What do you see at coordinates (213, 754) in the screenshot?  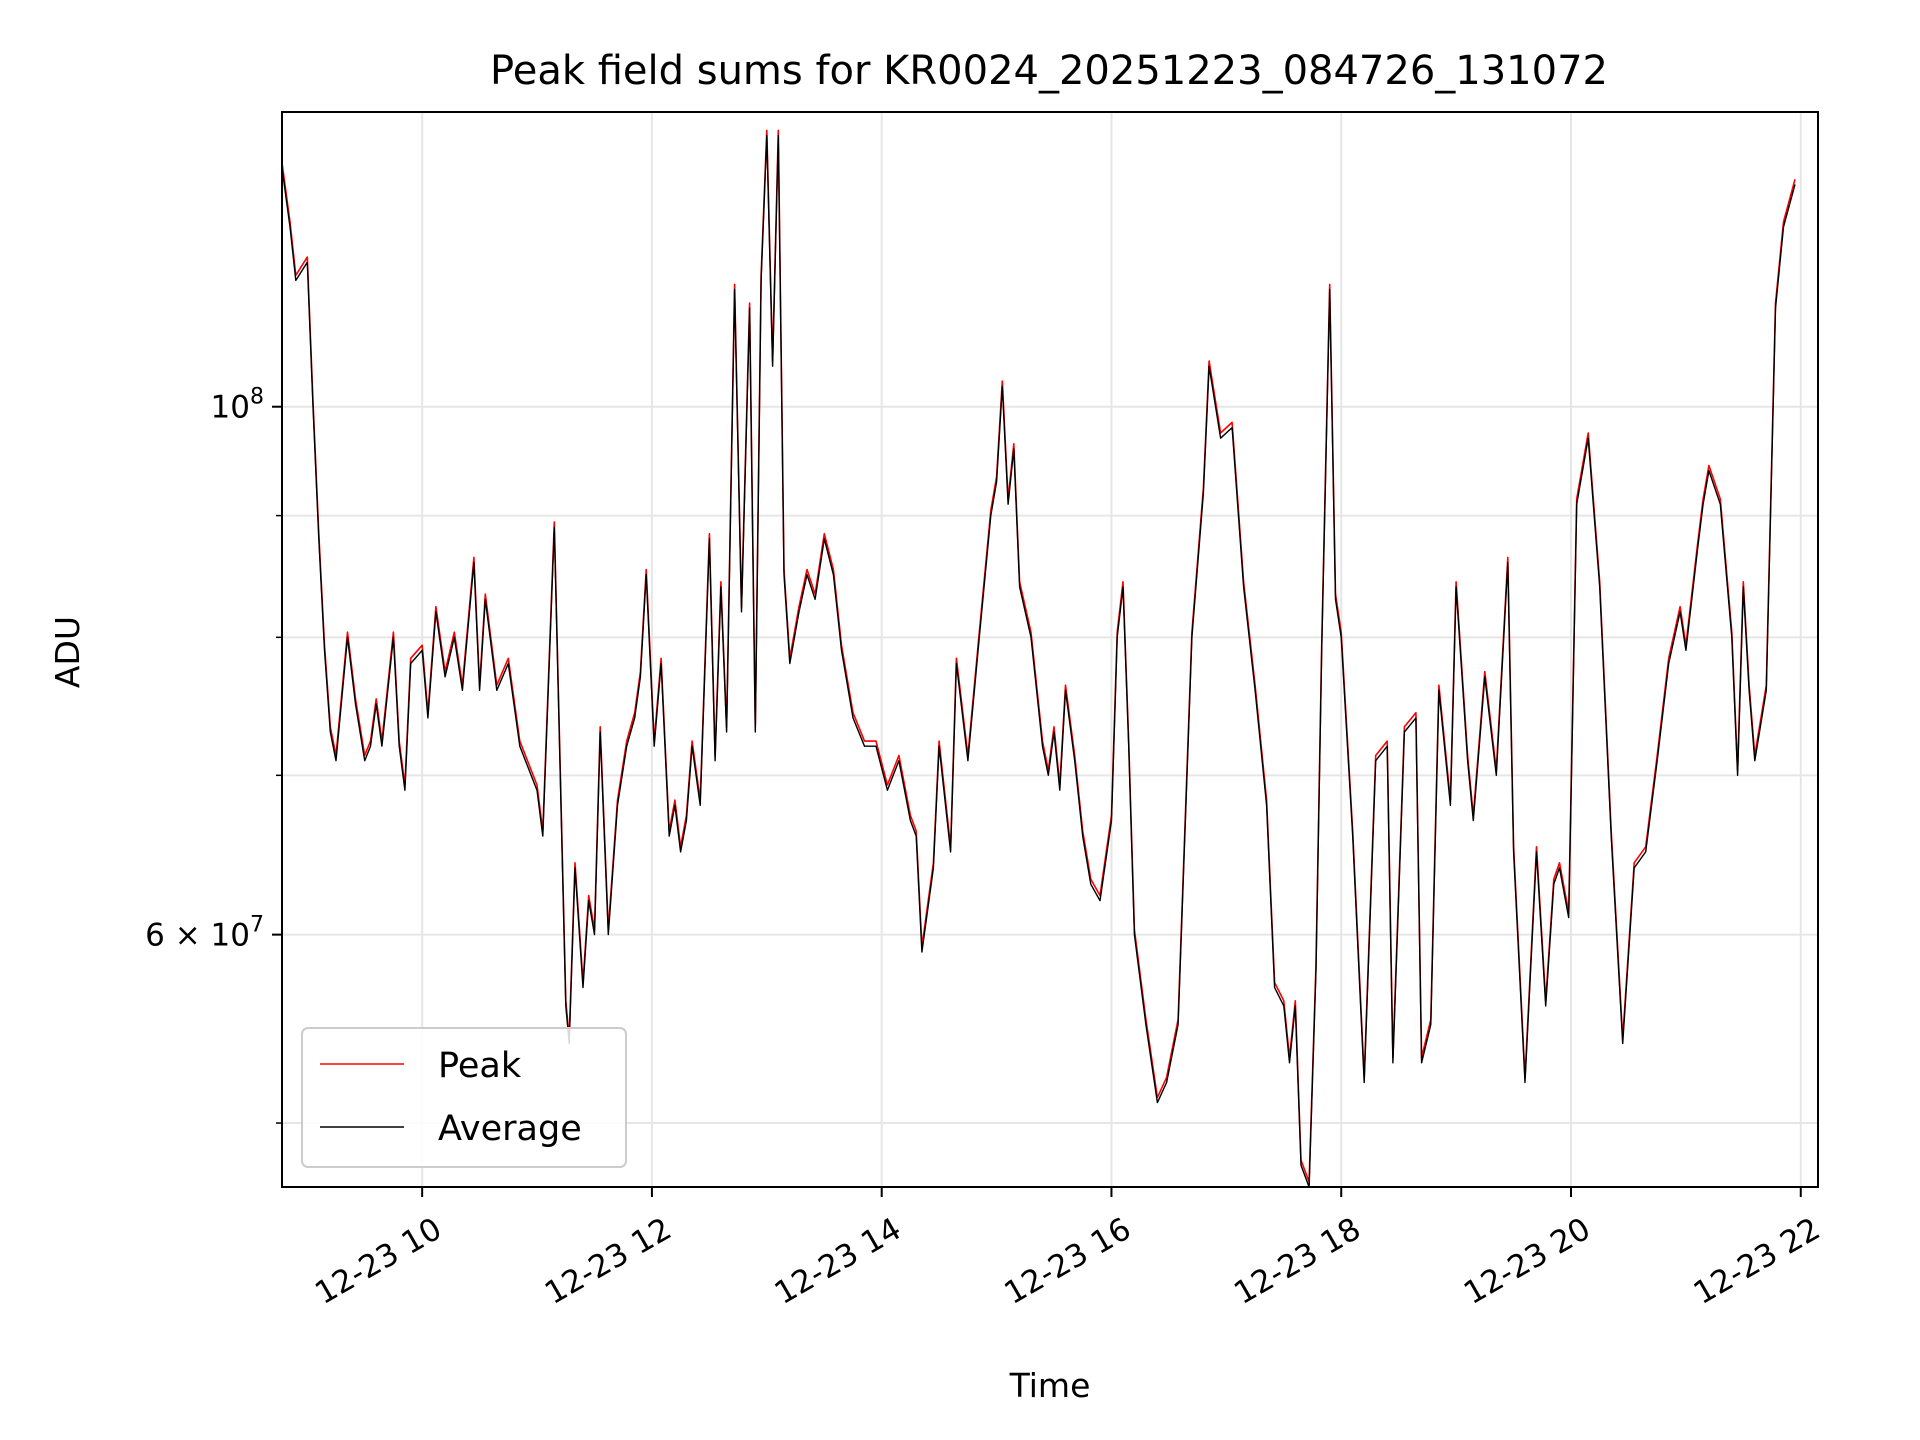 I see `y-axis-ticks: 6 × 107 108` at bounding box center [213, 754].